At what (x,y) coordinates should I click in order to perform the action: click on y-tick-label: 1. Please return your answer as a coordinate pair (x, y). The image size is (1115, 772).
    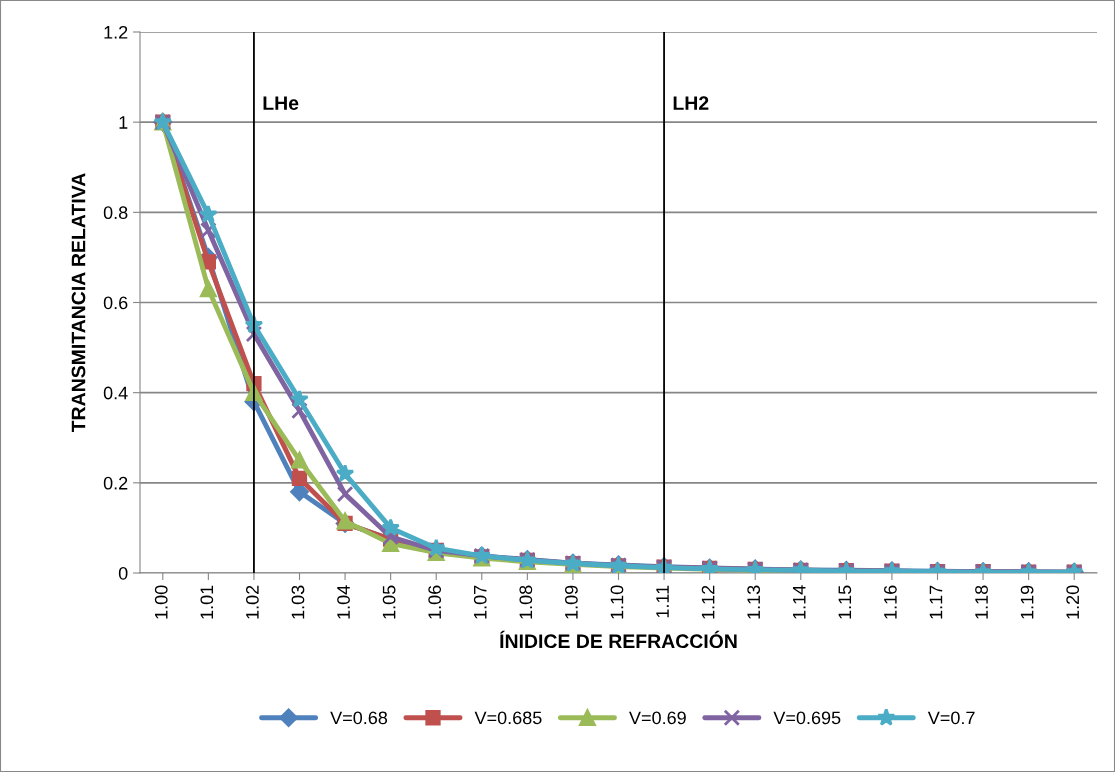
    Looking at the image, I should click on (123, 122).